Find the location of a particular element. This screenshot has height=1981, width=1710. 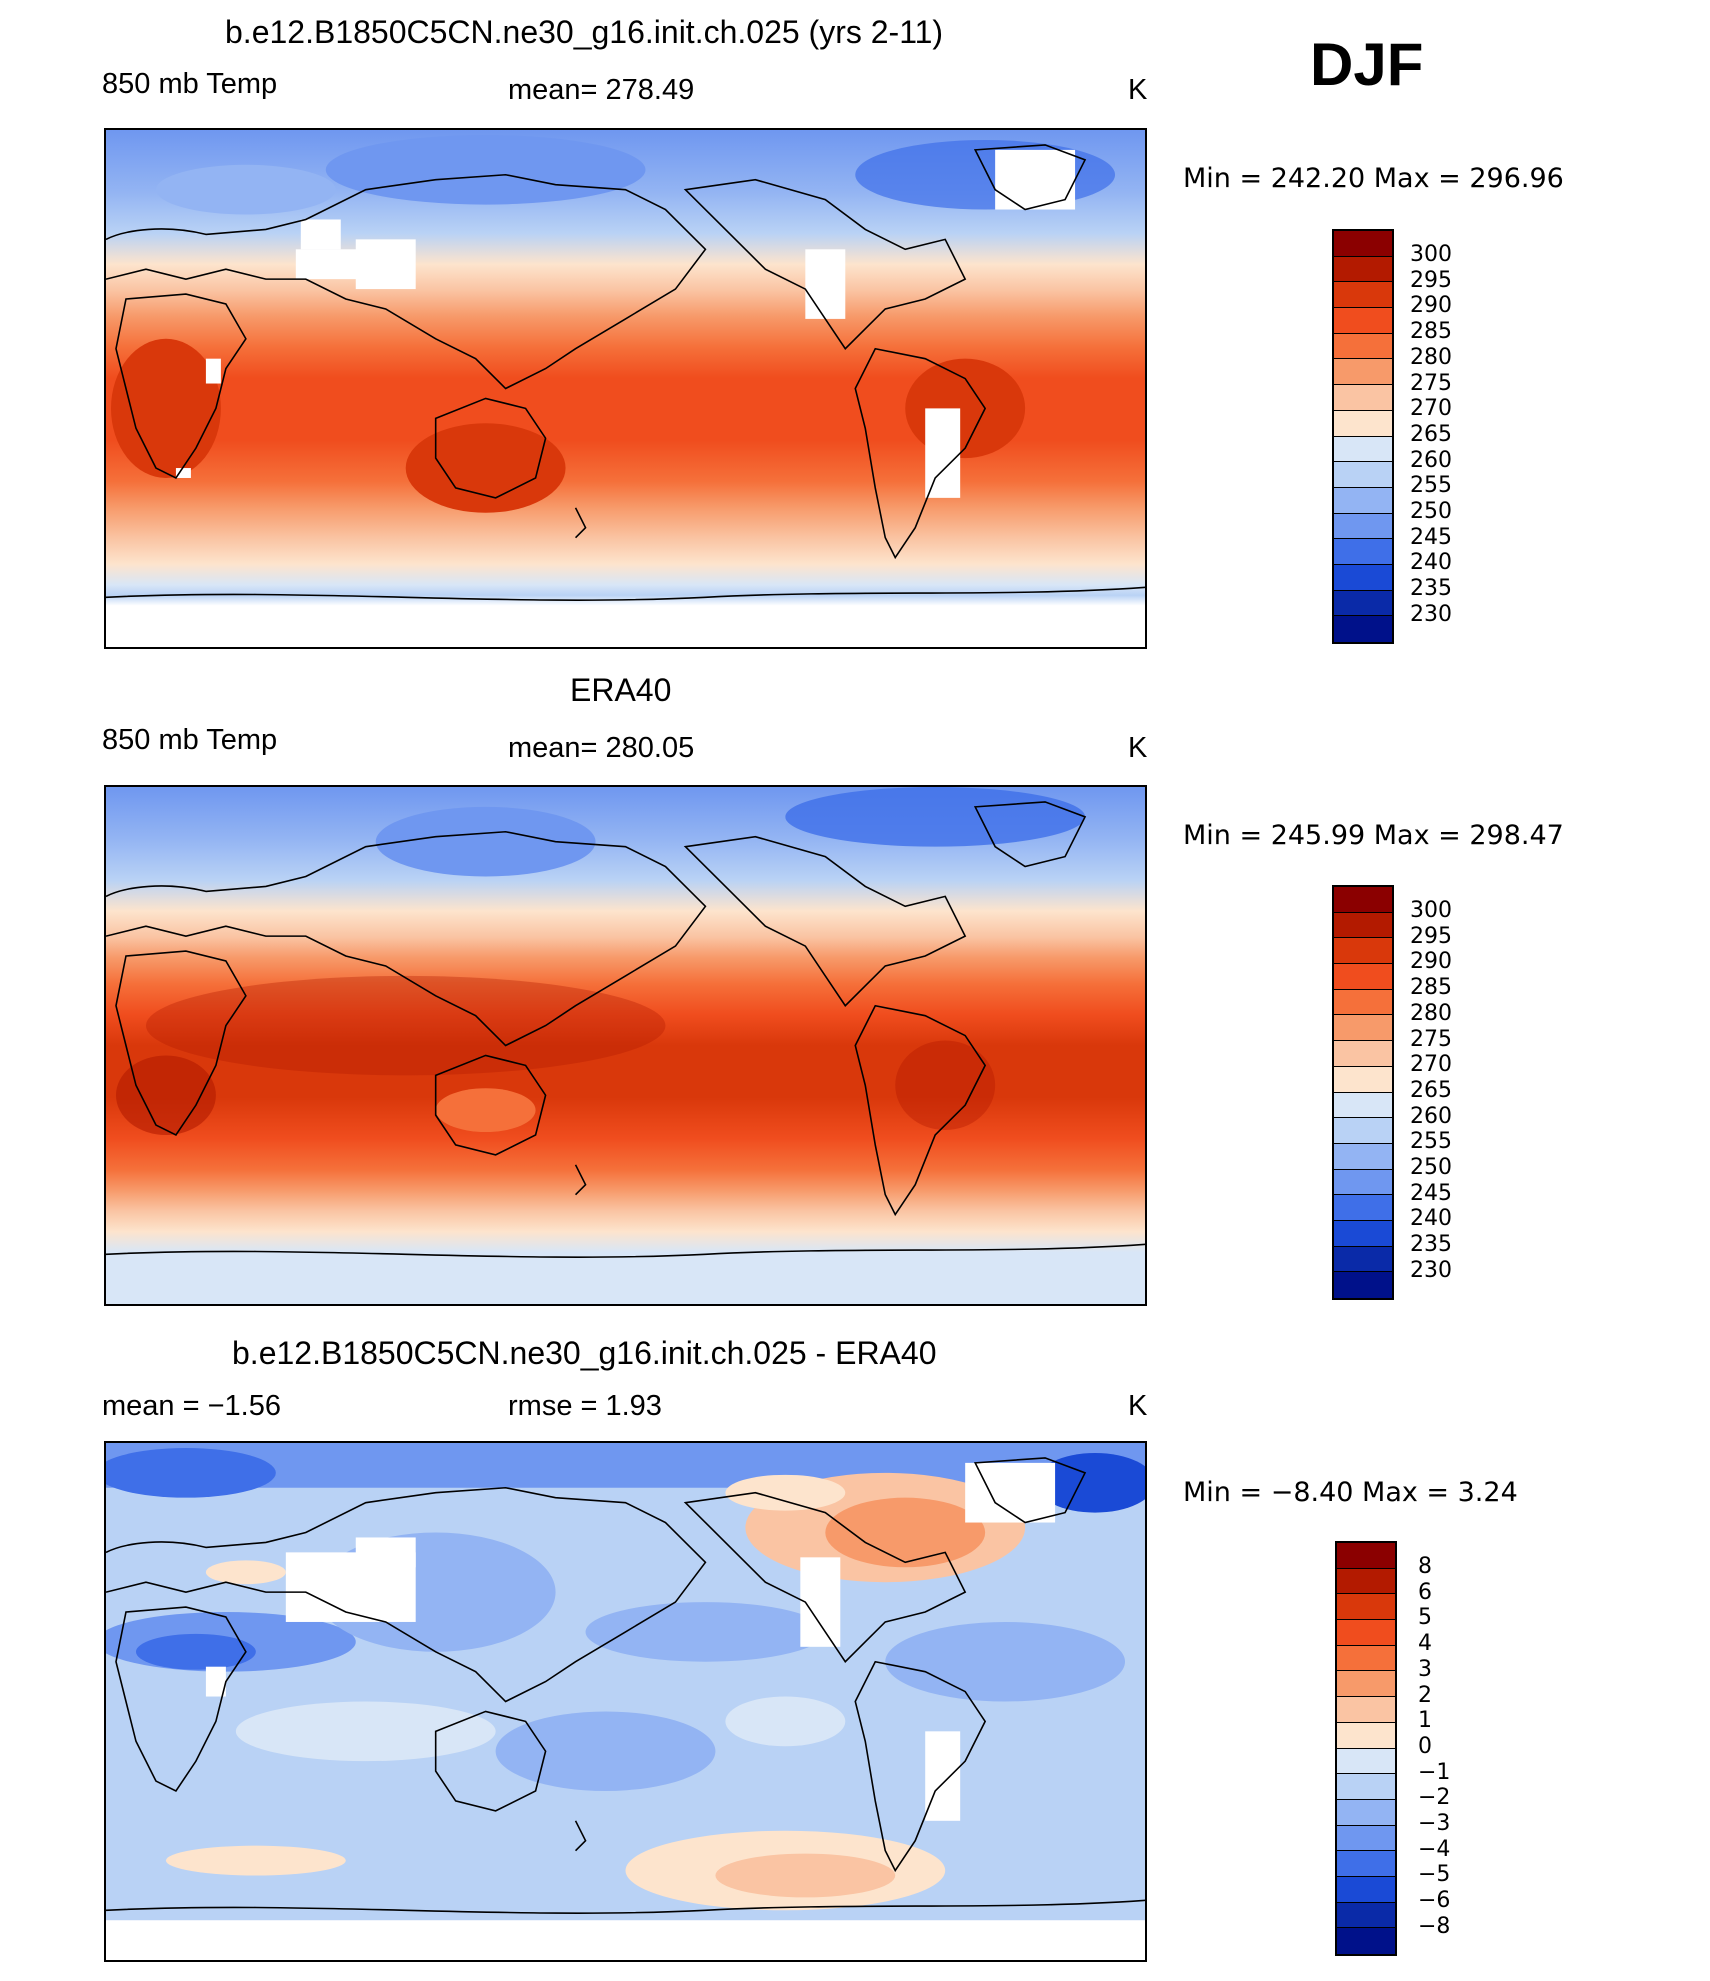

panel-2-minmax: Min = 245.99 Max = 298.47 is located at coordinates (1373, 835).